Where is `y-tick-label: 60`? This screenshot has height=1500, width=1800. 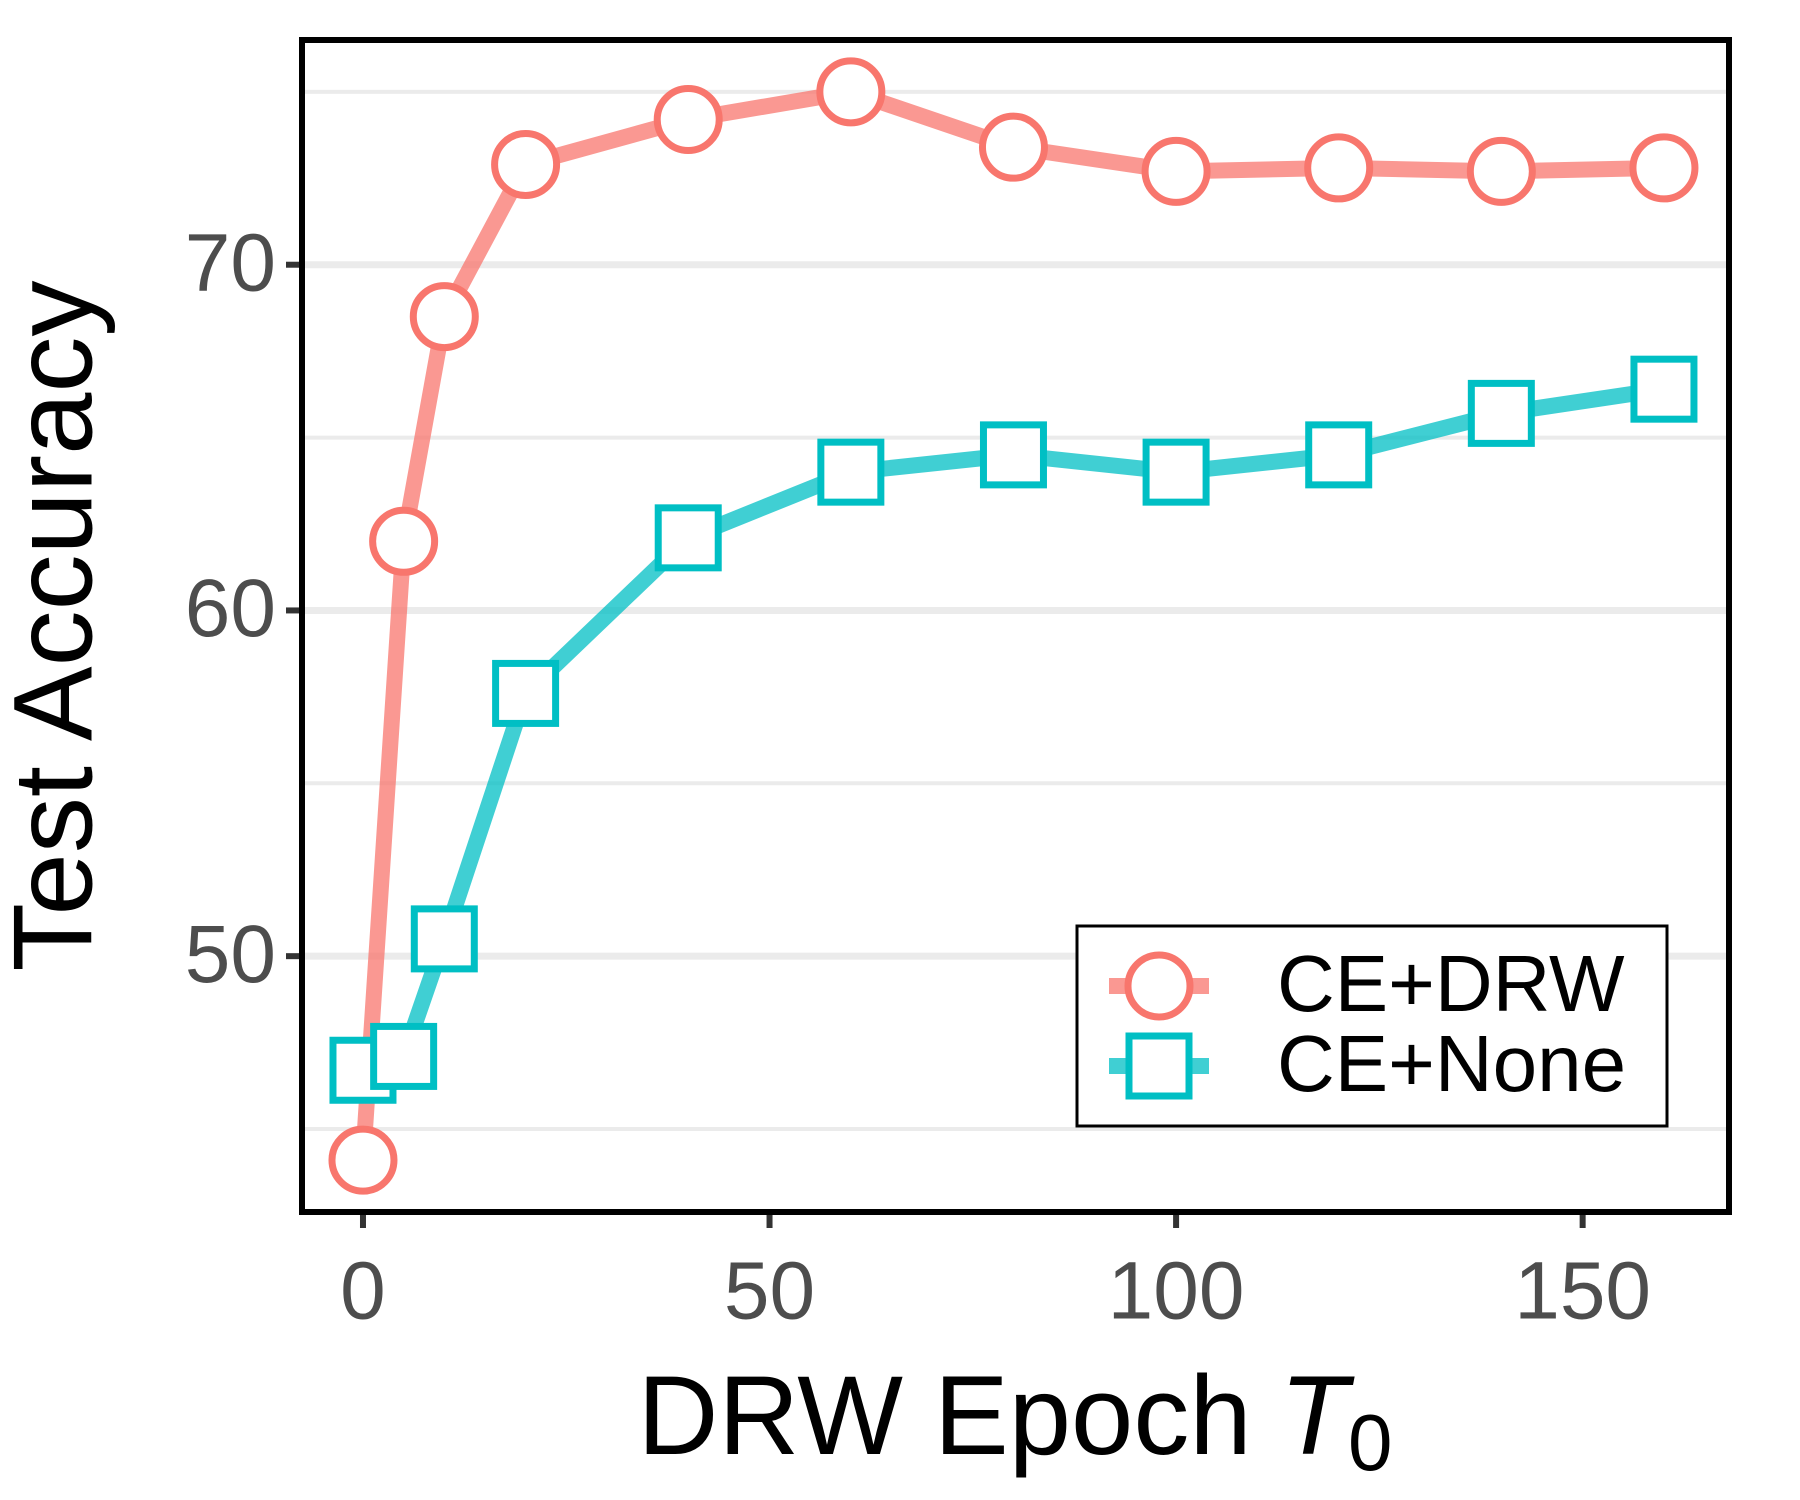 y-tick-label: 60 is located at coordinates (230, 608).